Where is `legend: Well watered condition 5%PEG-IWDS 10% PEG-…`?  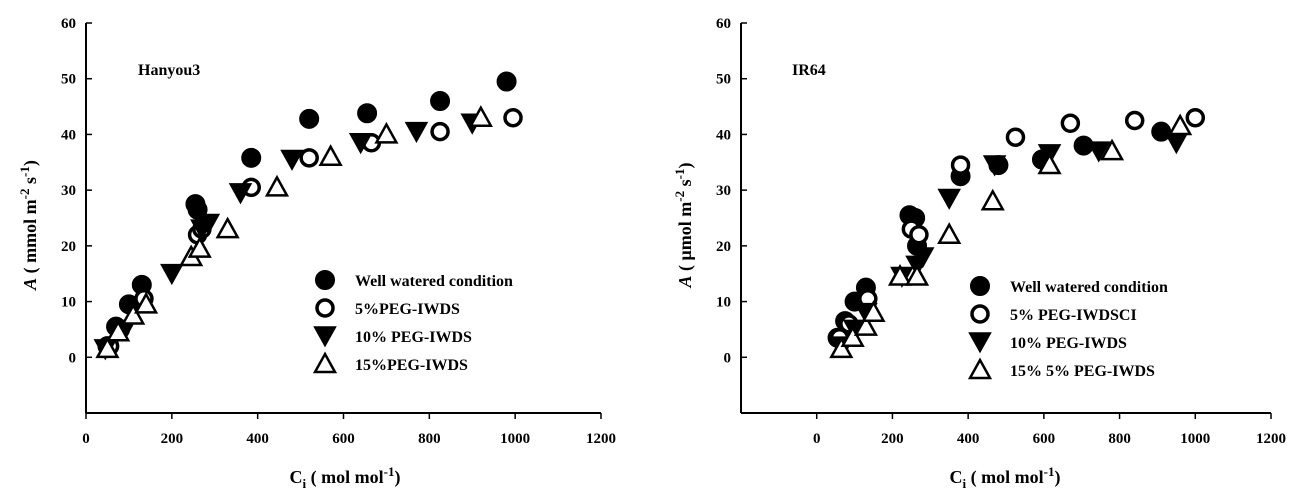 legend: Well watered condition 5%PEG-IWDS 10% PEG-… is located at coordinates (412, 322).